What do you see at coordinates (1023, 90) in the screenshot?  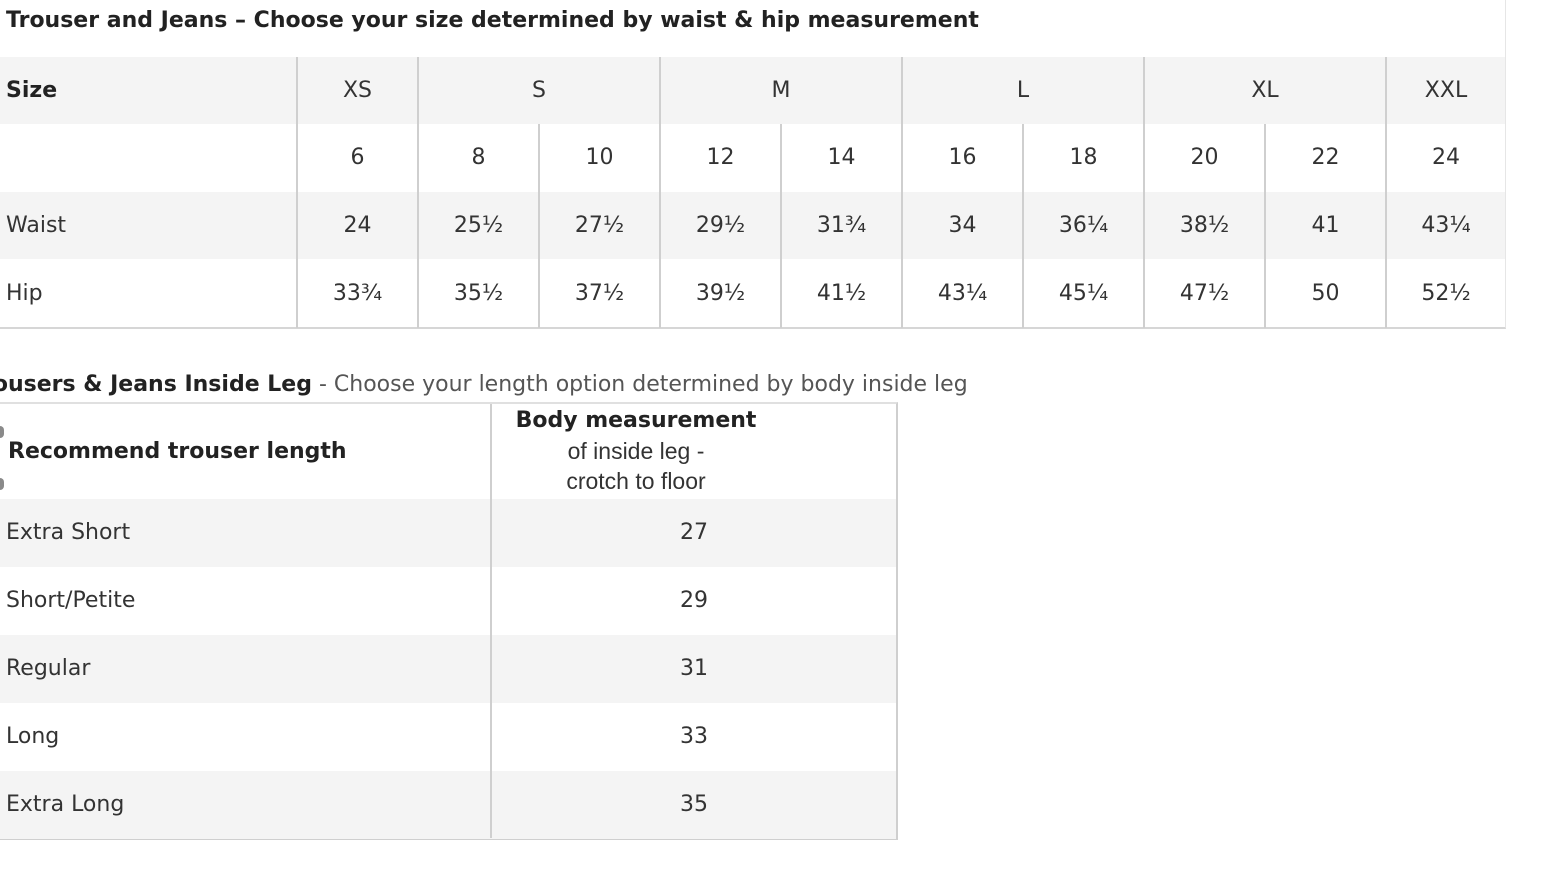 I see `size-letter-cell: L` at bounding box center [1023, 90].